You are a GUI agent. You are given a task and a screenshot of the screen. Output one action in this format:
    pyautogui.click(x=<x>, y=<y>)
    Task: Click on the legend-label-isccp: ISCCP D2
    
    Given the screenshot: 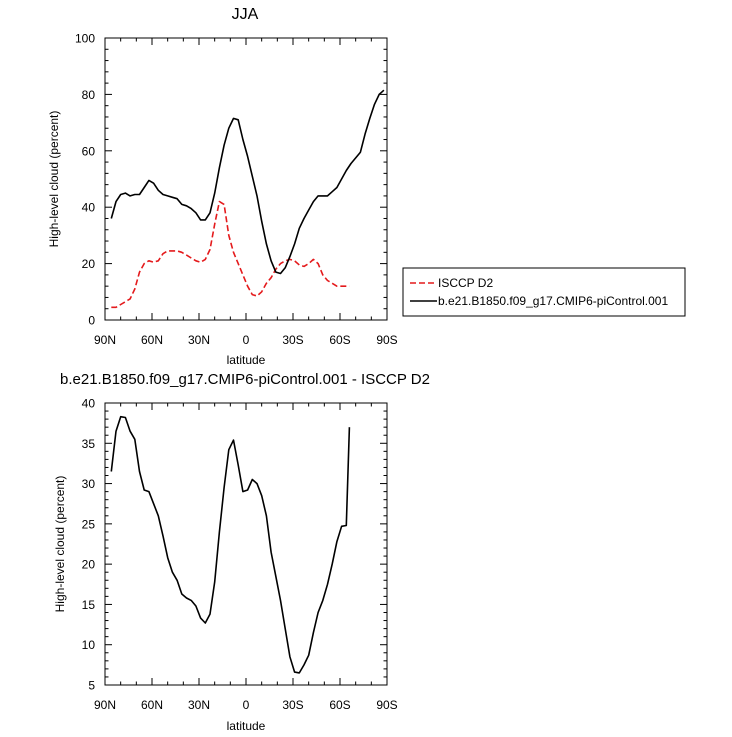 What is the action you would take?
    pyautogui.click(x=465, y=283)
    